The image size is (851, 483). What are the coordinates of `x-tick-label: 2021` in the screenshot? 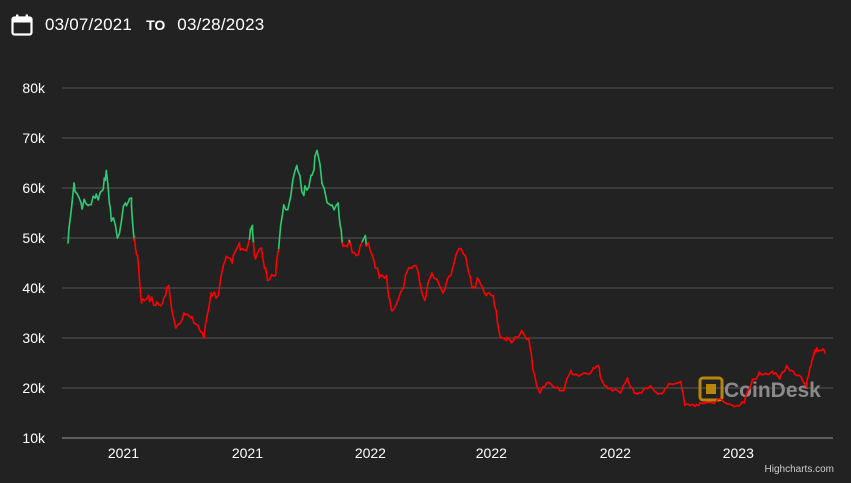 It's located at (247, 453).